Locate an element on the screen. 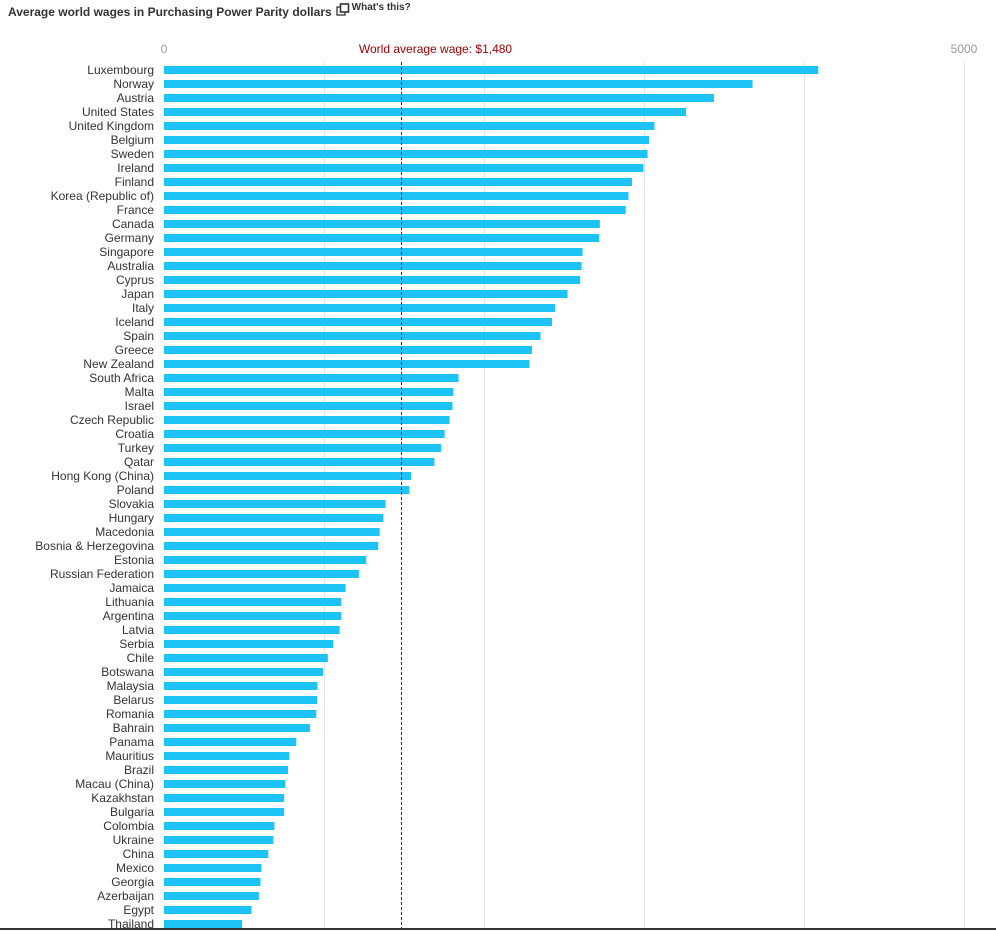 Image resolution: width=996 pixels, height=931 pixels. category-label: Belgium is located at coordinates (132, 140).